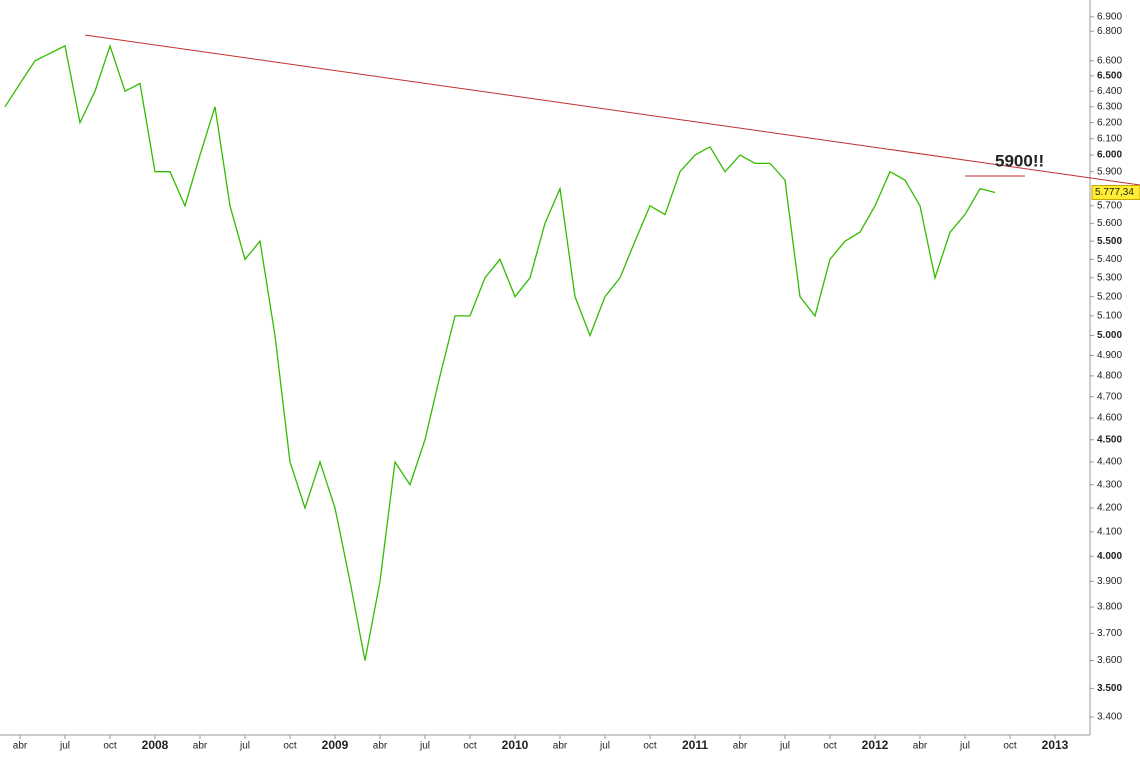 This screenshot has width=1140, height=761. What do you see at coordinates (1109, 462) in the screenshot?
I see `y-tick-label: 4.400` at bounding box center [1109, 462].